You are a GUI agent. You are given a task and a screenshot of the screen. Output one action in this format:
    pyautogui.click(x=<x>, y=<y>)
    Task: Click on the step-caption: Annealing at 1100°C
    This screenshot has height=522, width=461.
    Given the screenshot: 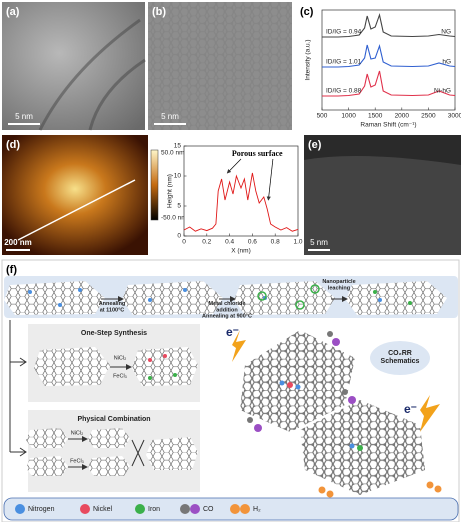 What is the action you would take?
    pyautogui.click(x=112, y=307)
    